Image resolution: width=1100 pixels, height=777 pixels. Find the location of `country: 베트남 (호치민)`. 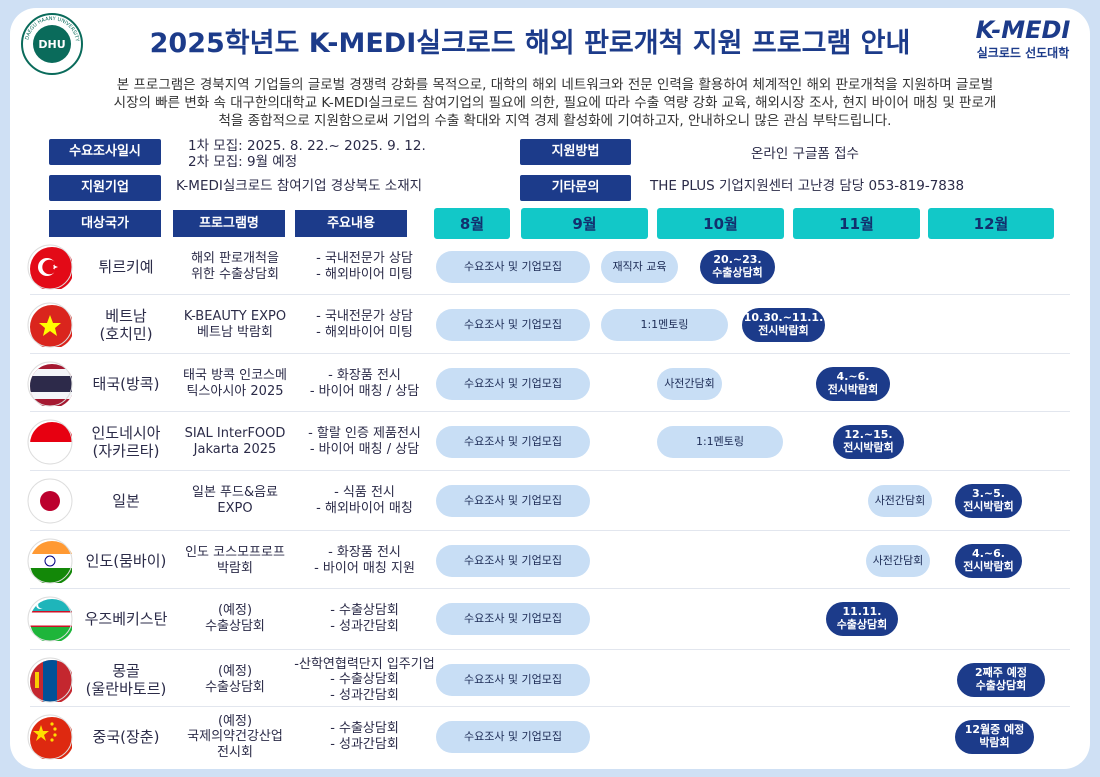

country: 베트남 (호치민) is located at coordinates (126, 325).